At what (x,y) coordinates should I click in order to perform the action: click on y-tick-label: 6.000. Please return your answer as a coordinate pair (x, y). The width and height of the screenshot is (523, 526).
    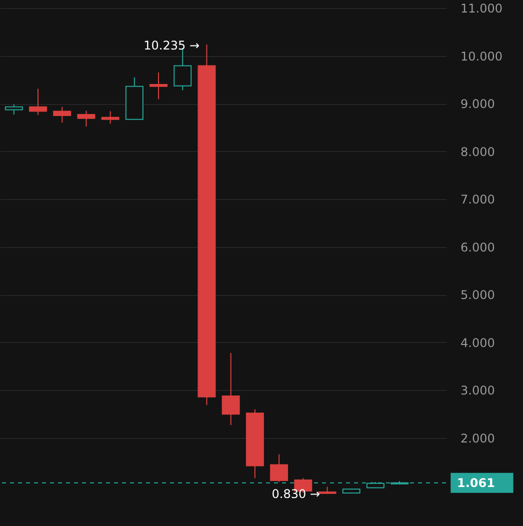
    Looking at the image, I should click on (477, 247).